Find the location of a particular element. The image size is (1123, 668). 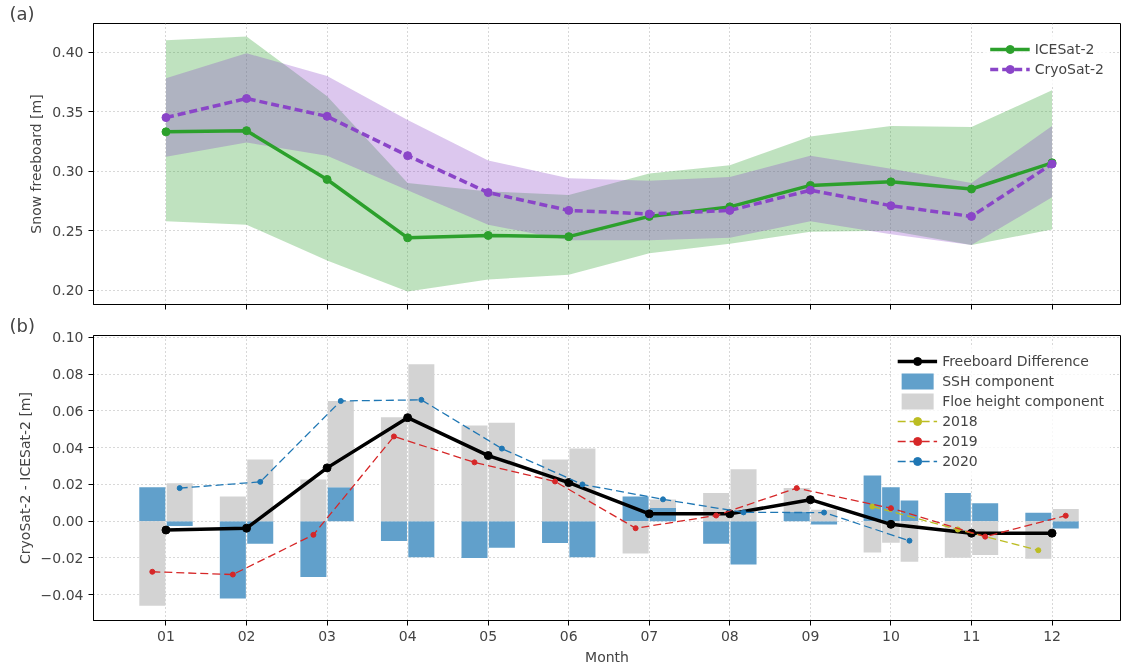

legend-label: Freeboard Difference is located at coordinates (1015, 361).